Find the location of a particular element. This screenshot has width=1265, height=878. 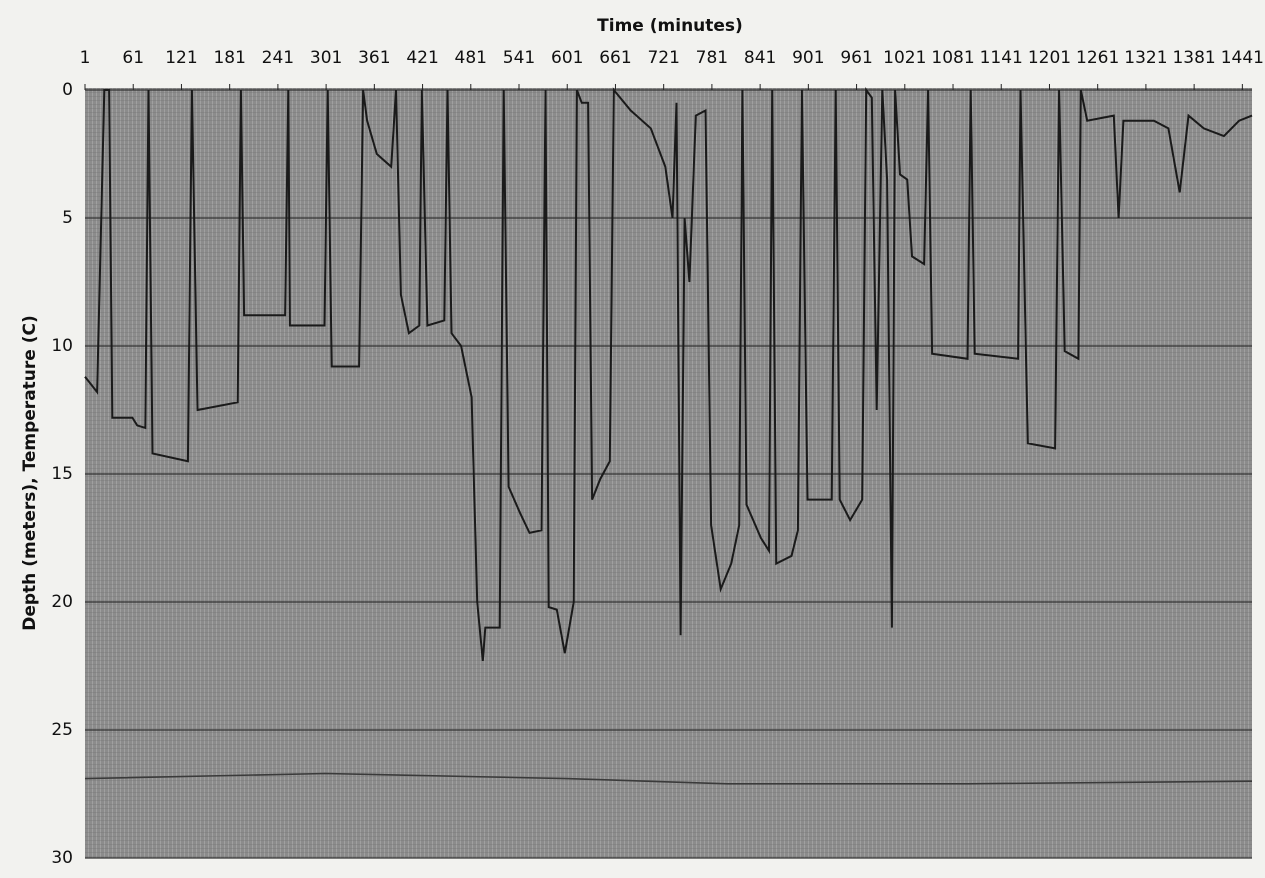

x-tick-label: 181 is located at coordinates (229, 58).